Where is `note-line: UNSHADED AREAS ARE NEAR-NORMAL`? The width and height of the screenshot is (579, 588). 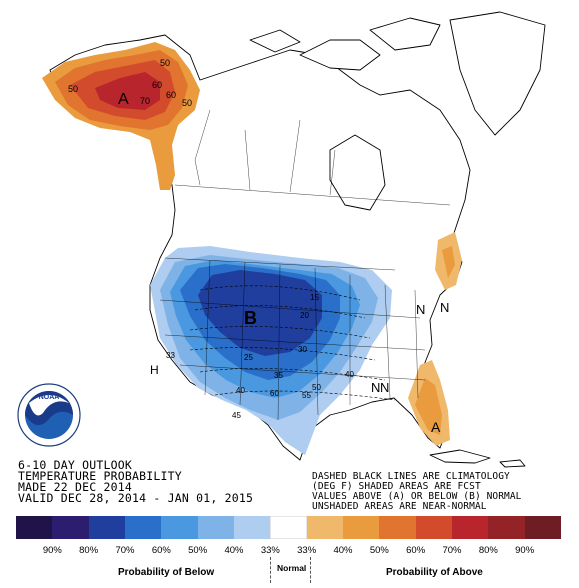
note-line: UNSHADED AREAS ARE NEAR-NORMAL is located at coordinates (399, 506).